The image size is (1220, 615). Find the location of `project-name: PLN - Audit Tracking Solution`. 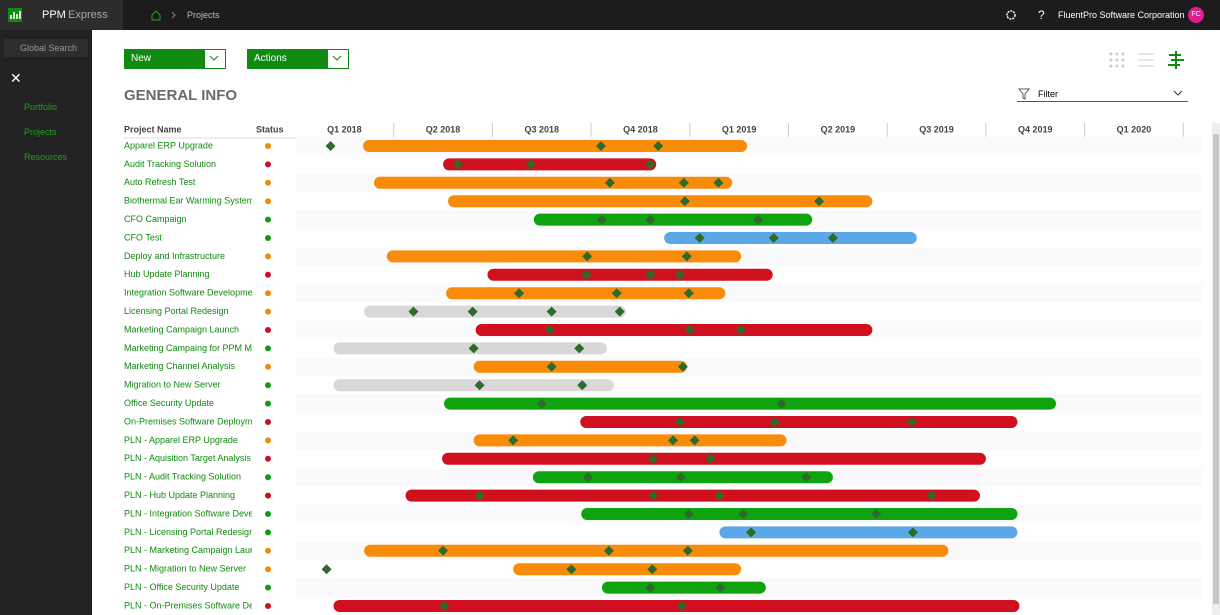

project-name: PLN - Audit Tracking Solution is located at coordinates (182, 477).